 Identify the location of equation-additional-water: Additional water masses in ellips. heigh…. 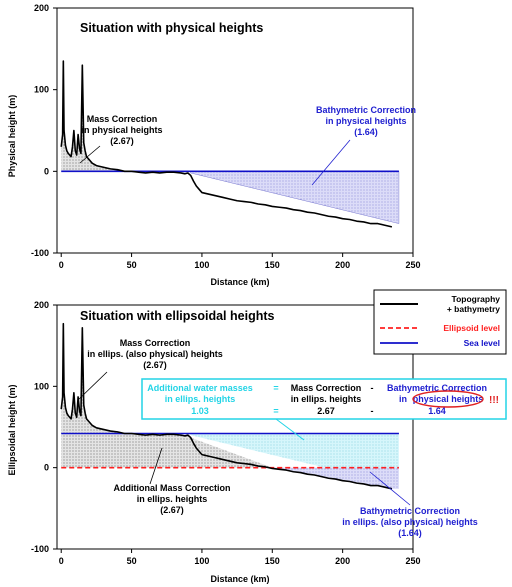
(200, 399).